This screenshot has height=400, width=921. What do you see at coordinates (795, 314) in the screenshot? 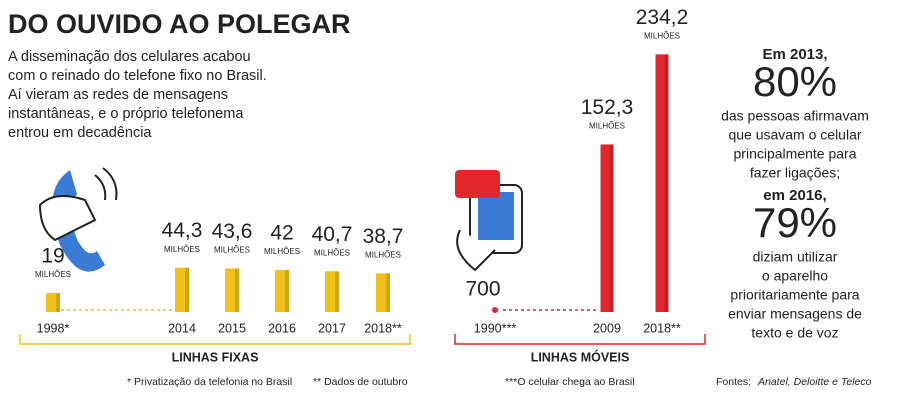
I see `side-line: enviar mensagens de` at bounding box center [795, 314].